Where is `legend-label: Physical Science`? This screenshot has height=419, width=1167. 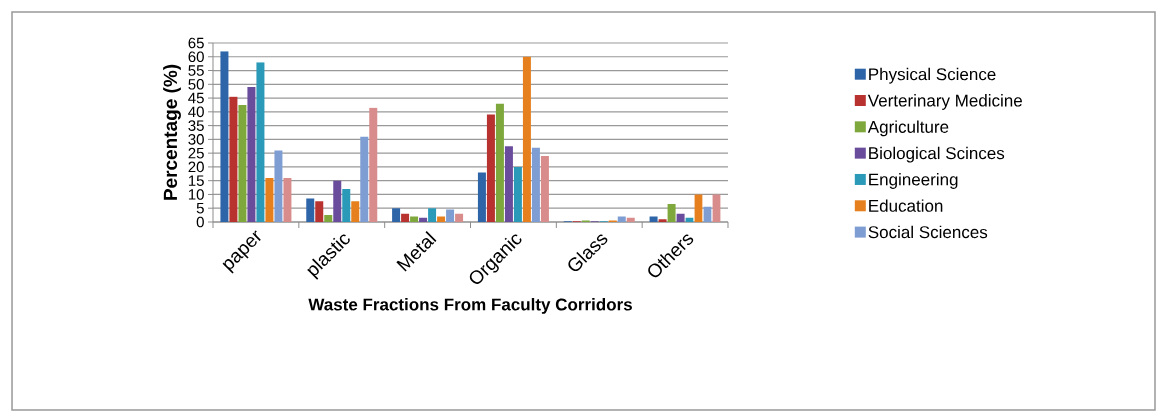 legend-label: Physical Science is located at coordinates (932, 75).